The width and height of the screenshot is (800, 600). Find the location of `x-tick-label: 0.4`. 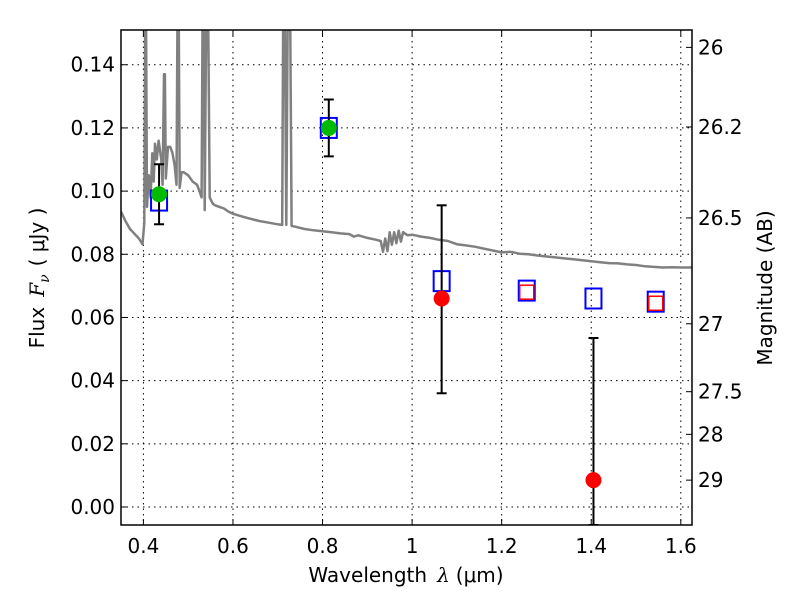

x-tick-label: 0.4 is located at coordinates (143, 546).